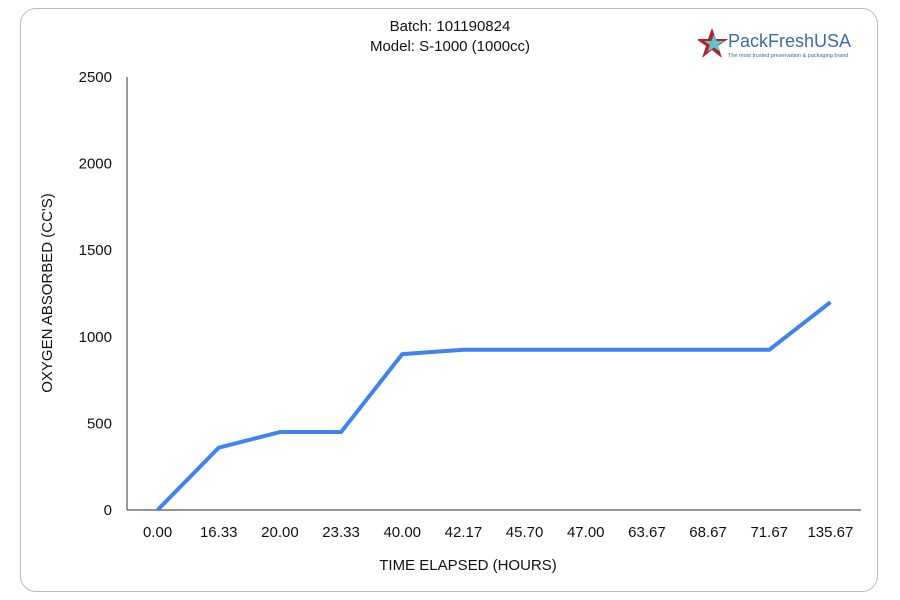 The width and height of the screenshot is (900, 600). Describe the element at coordinates (47, 293) in the screenshot. I see `y-axis-label: OXYGEN ABSORBED (CC'S)` at that location.